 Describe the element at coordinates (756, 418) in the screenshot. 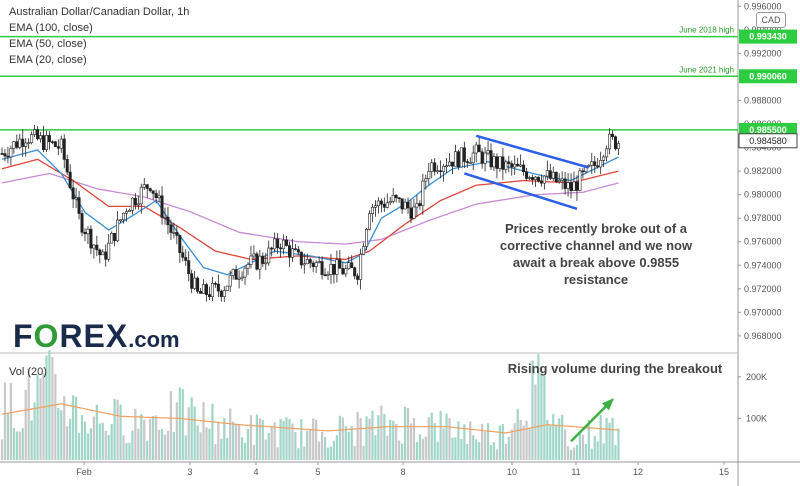

I see `volume-tick-label: 100K` at that location.